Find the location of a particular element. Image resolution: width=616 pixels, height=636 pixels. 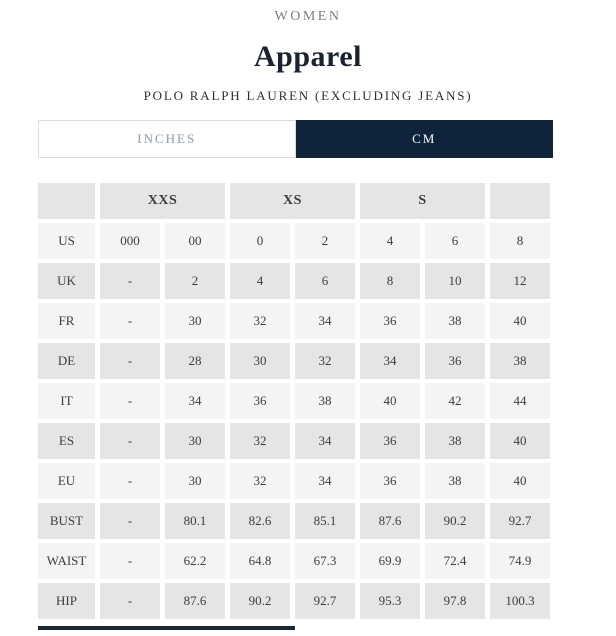

table-row-it: IT -34 36 38 40 42 44 is located at coordinates (294, 401).